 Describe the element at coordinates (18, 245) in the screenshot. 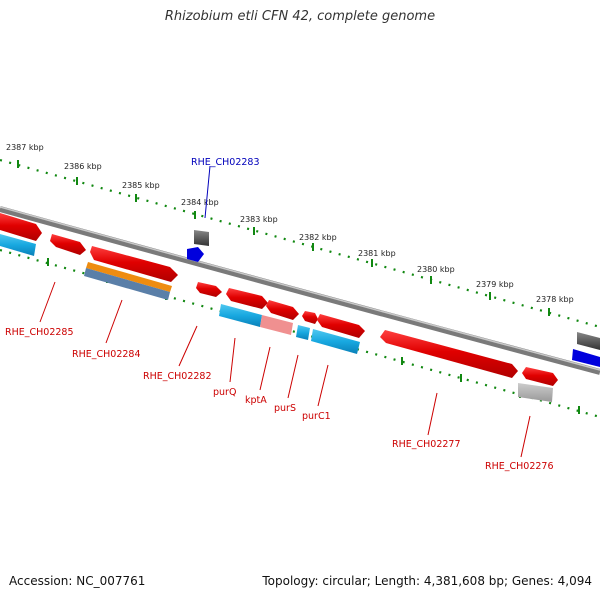

I see `rna-feature-left-edge` at that location.